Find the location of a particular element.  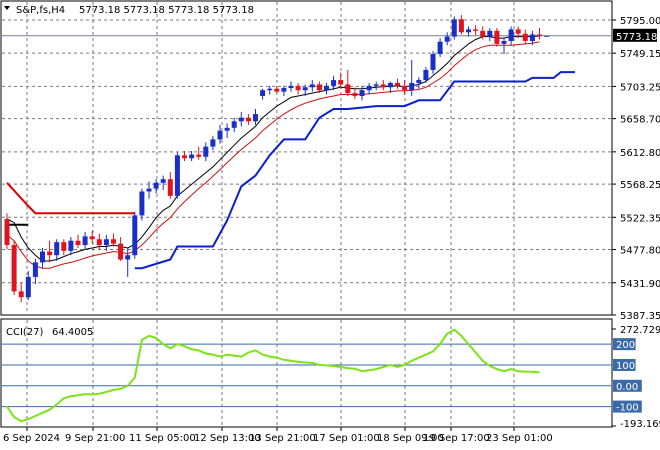

time-tick-label: 6 Sep 2024 is located at coordinates (31, 438).